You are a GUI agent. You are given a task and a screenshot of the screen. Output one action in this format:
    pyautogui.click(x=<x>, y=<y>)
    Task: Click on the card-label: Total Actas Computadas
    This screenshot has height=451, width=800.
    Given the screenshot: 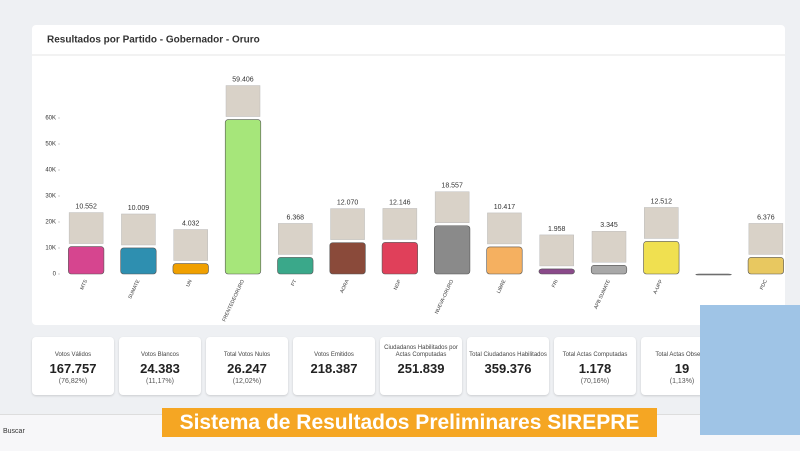 What is the action you would take?
    pyautogui.click(x=595, y=355)
    